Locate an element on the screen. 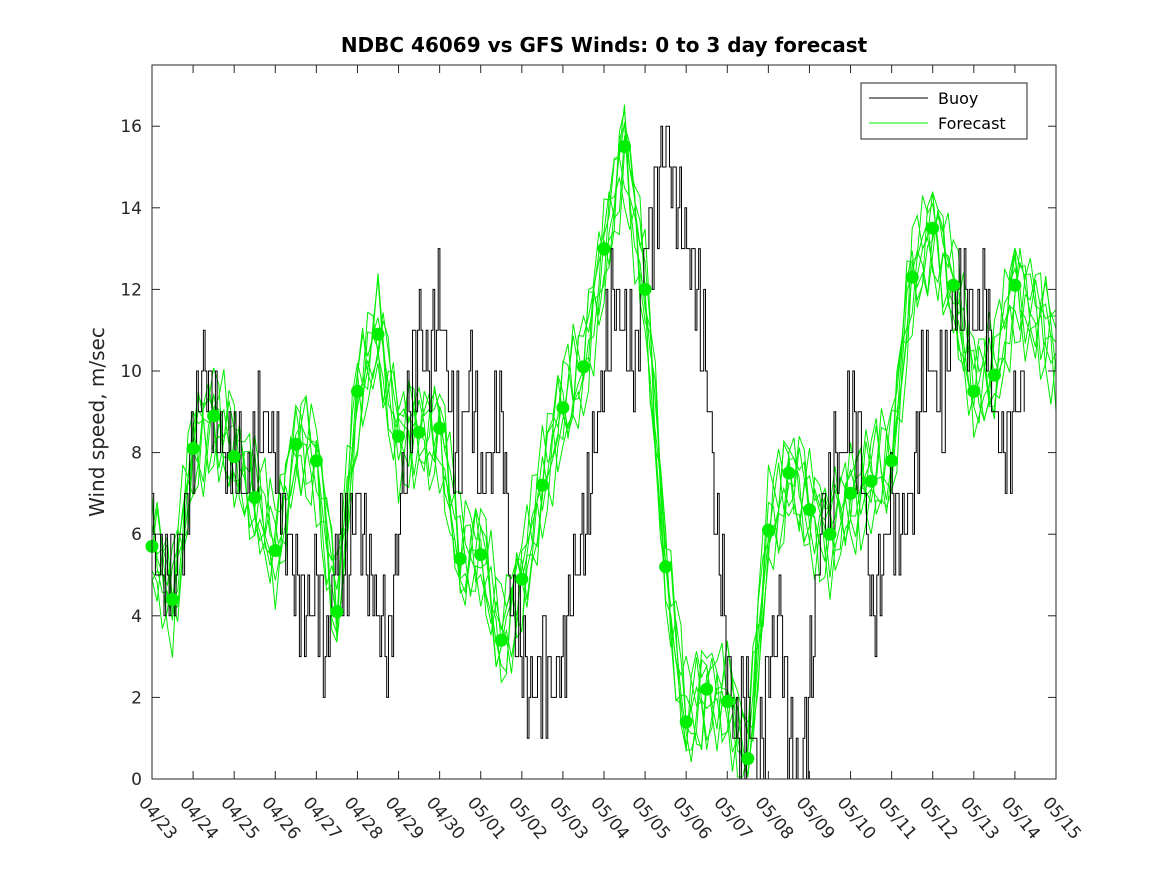 The image size is (1167, 875). legend: Buoy Forecast is located at coordinates (944, 111).